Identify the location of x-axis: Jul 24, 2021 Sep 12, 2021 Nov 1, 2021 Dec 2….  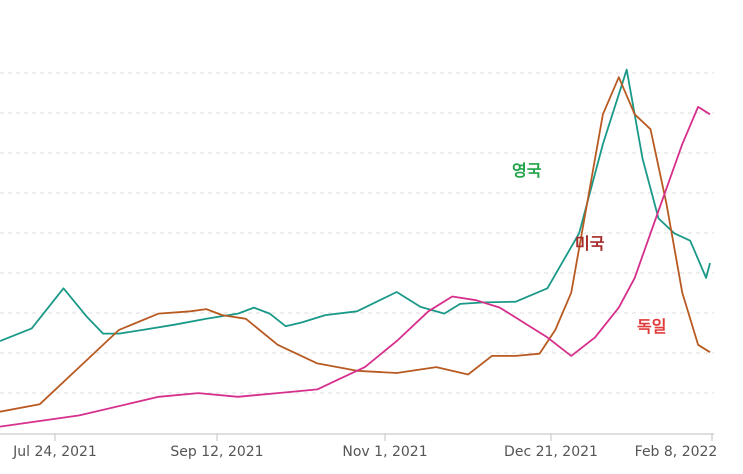
(359, 446).